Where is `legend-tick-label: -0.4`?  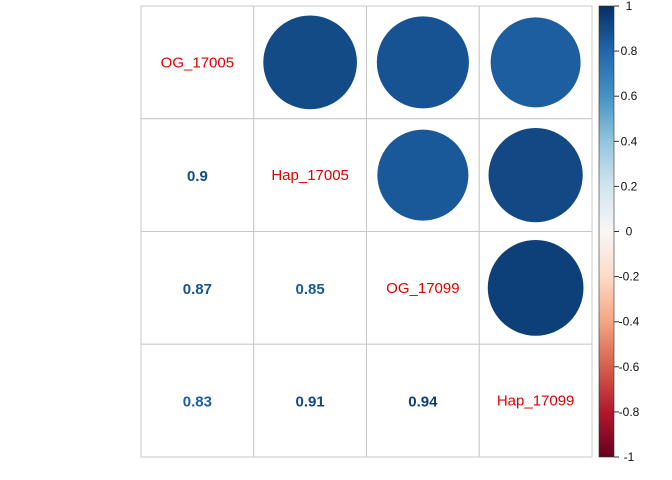
legend-tick-label: -0.4 is located at coordinates (629, 322).